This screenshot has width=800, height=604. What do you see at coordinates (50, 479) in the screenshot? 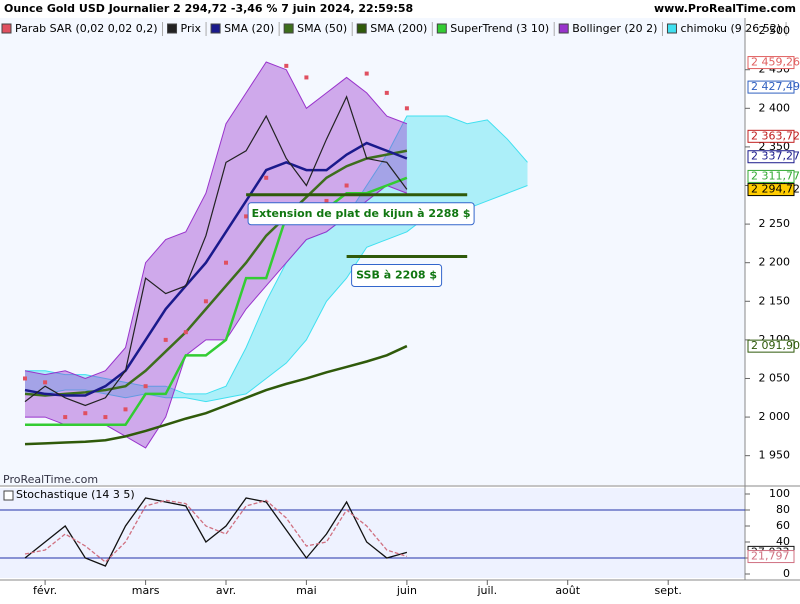
I see `watermark: ProRealTime.com` at bounding box center [50, 479].